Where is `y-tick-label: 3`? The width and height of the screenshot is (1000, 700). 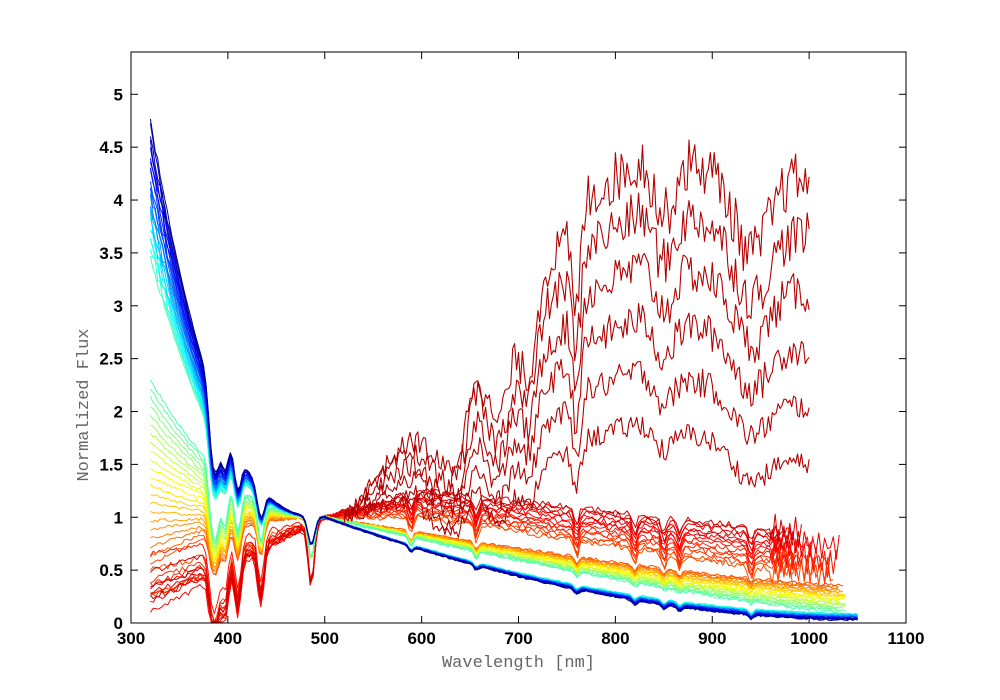
y-tick-label: 3 is located at coordinates (118, 306).